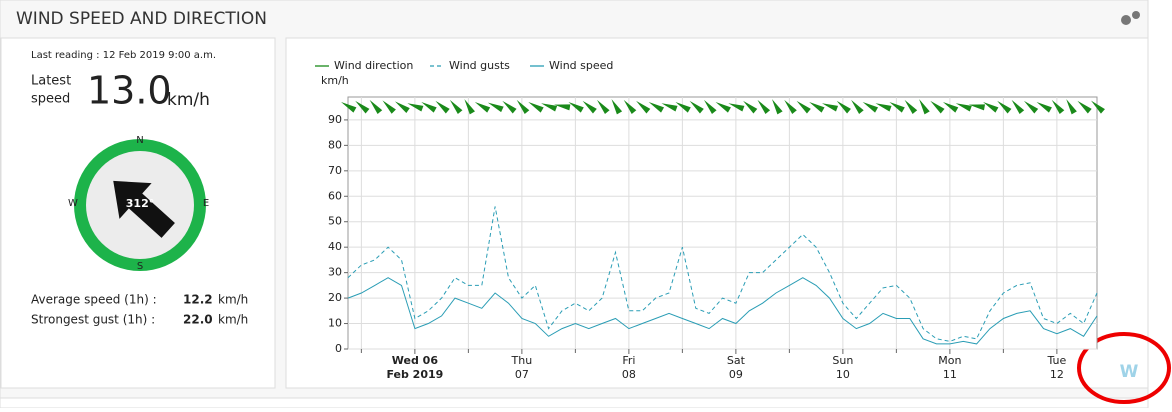 The image size is (1172, 412). I want to click on y-tick-label: 30, so click(335, 272).